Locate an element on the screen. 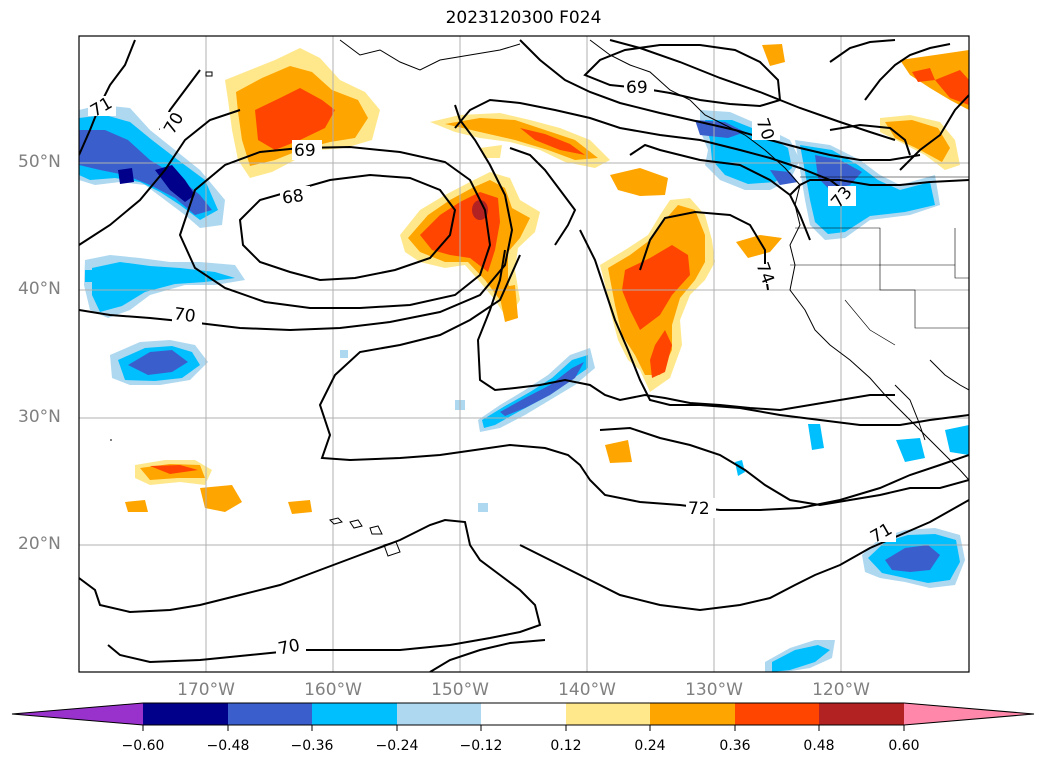  contour-70-west is located at coordinates (160, 177).